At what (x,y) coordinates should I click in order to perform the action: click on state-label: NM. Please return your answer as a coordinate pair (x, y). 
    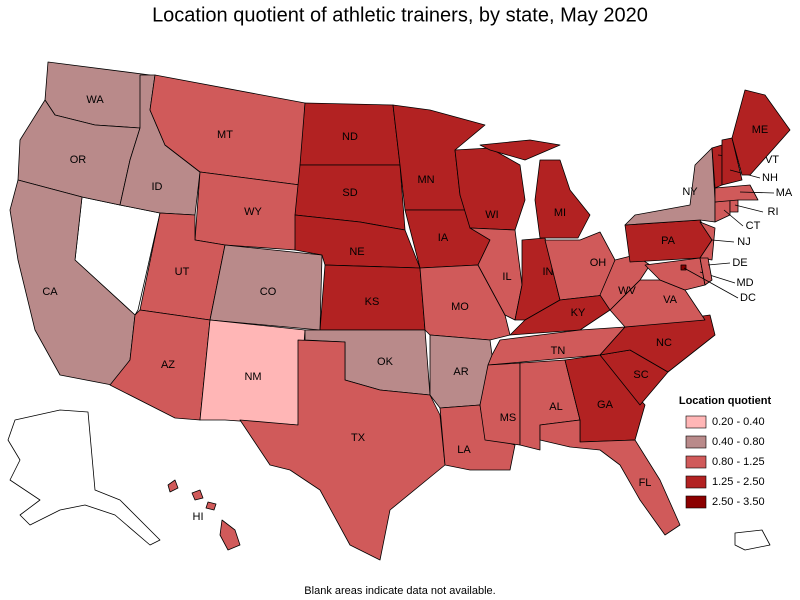
    Looking at the image, I should click on (252, 377).